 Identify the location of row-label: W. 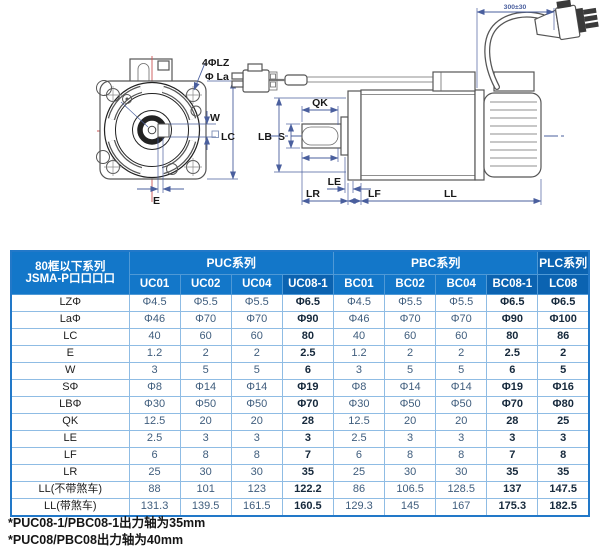
(70, 371).